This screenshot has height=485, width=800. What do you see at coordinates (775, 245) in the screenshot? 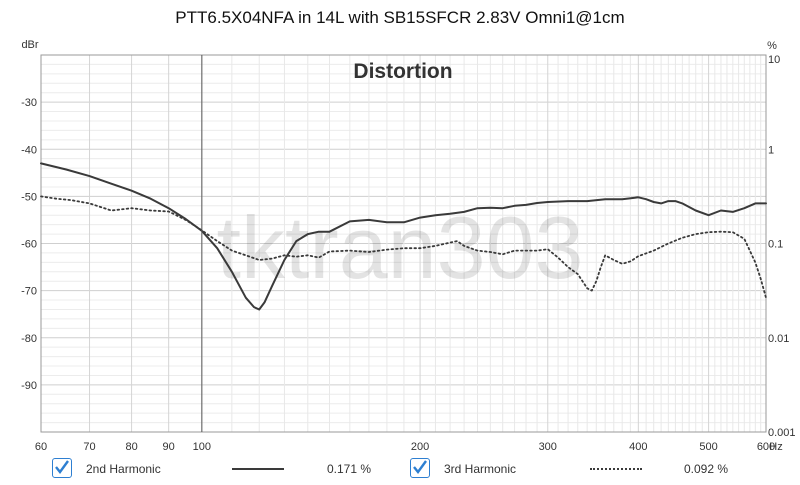
I see `y2-tick-label: 0.1` at bounding box center [775, 245].